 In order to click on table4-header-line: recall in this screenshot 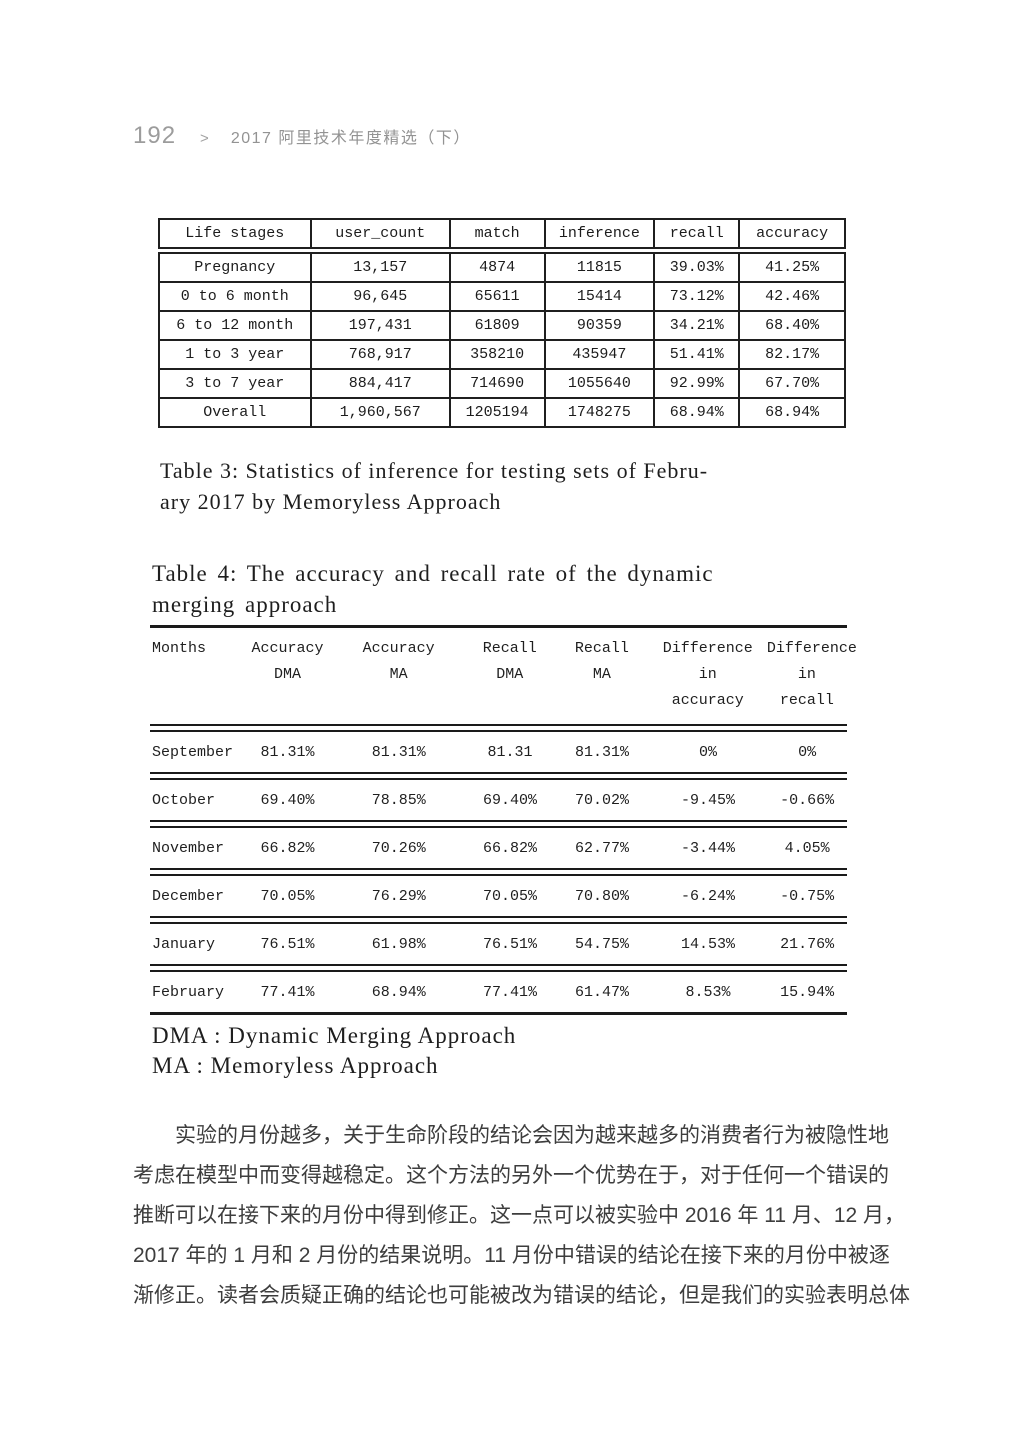, I will do `click(806, 700)`.